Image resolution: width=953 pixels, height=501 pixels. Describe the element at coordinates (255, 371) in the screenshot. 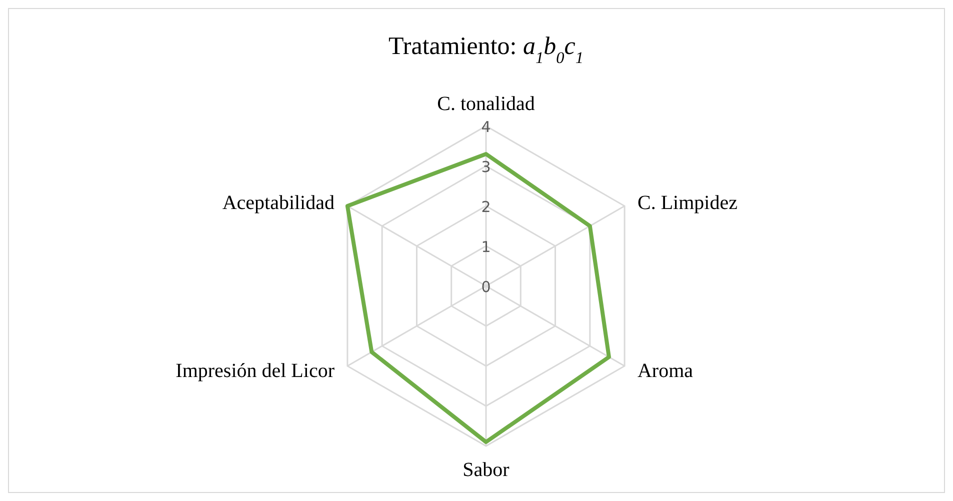

I see `spoke-label: Impresión del Licor` at that location.